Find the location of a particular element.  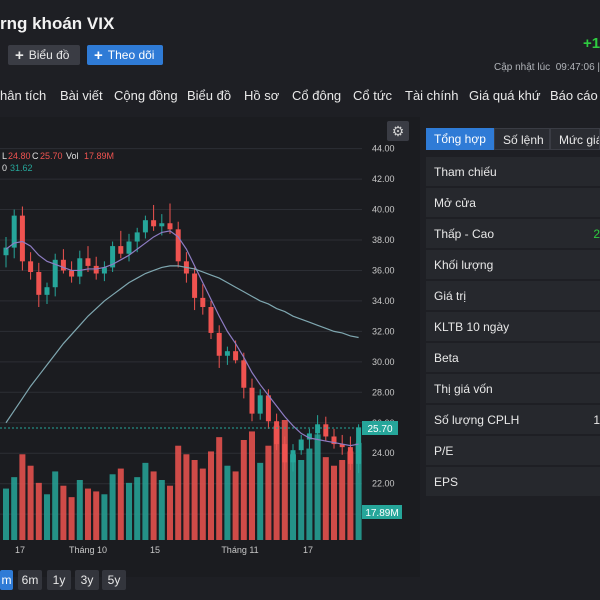

nav-community: Cộng đồng is located at coordinates (146, 95).